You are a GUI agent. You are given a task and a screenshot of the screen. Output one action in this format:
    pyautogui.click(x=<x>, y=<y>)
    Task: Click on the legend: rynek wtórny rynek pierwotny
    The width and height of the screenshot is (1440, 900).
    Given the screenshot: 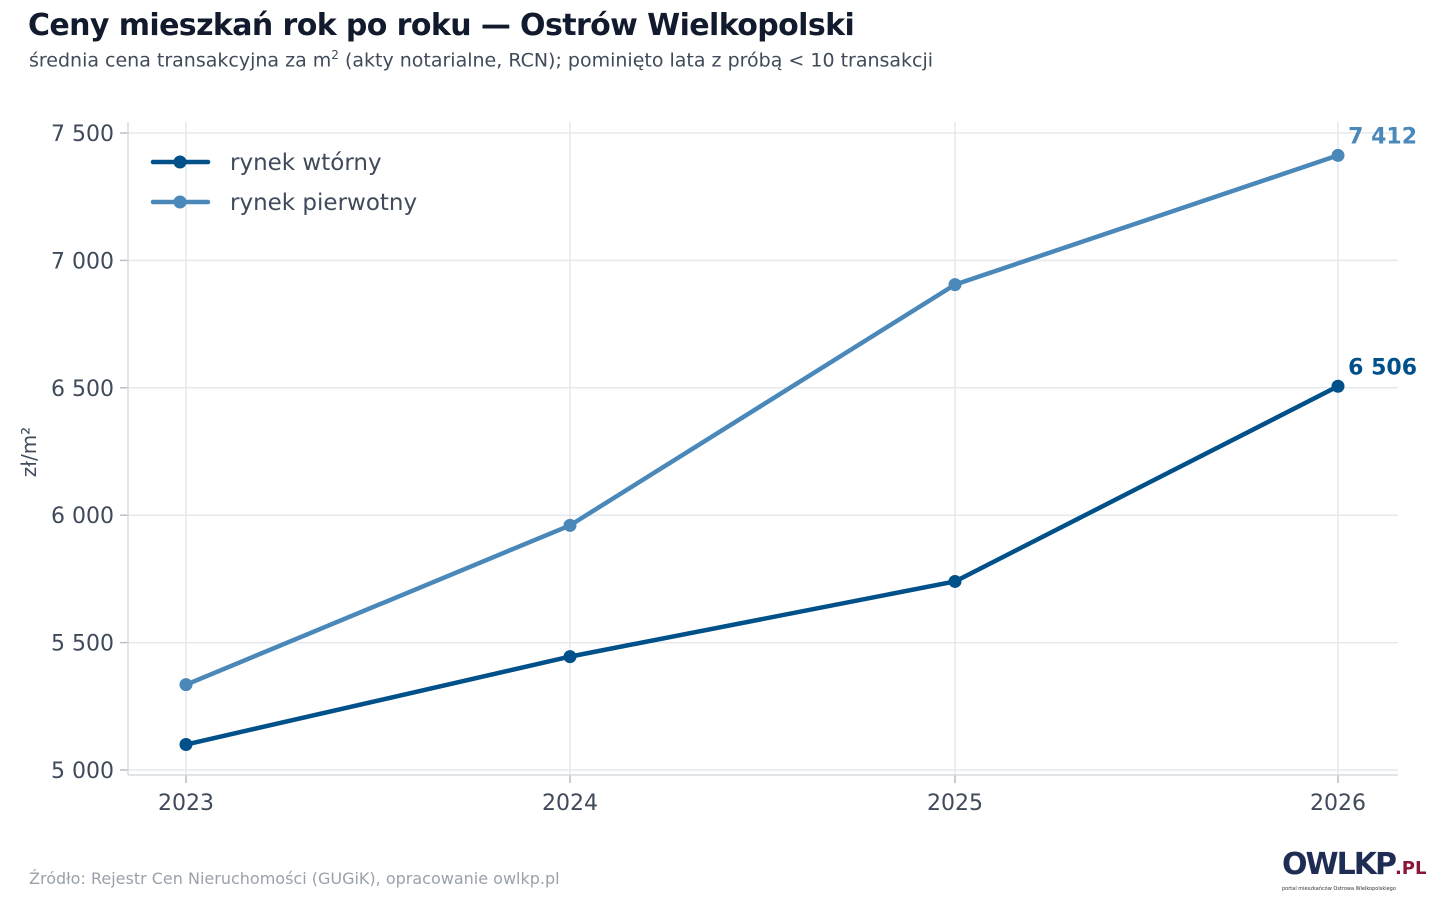 What is the action you would take?
    pyautogui.click(x=283, y=183)
    